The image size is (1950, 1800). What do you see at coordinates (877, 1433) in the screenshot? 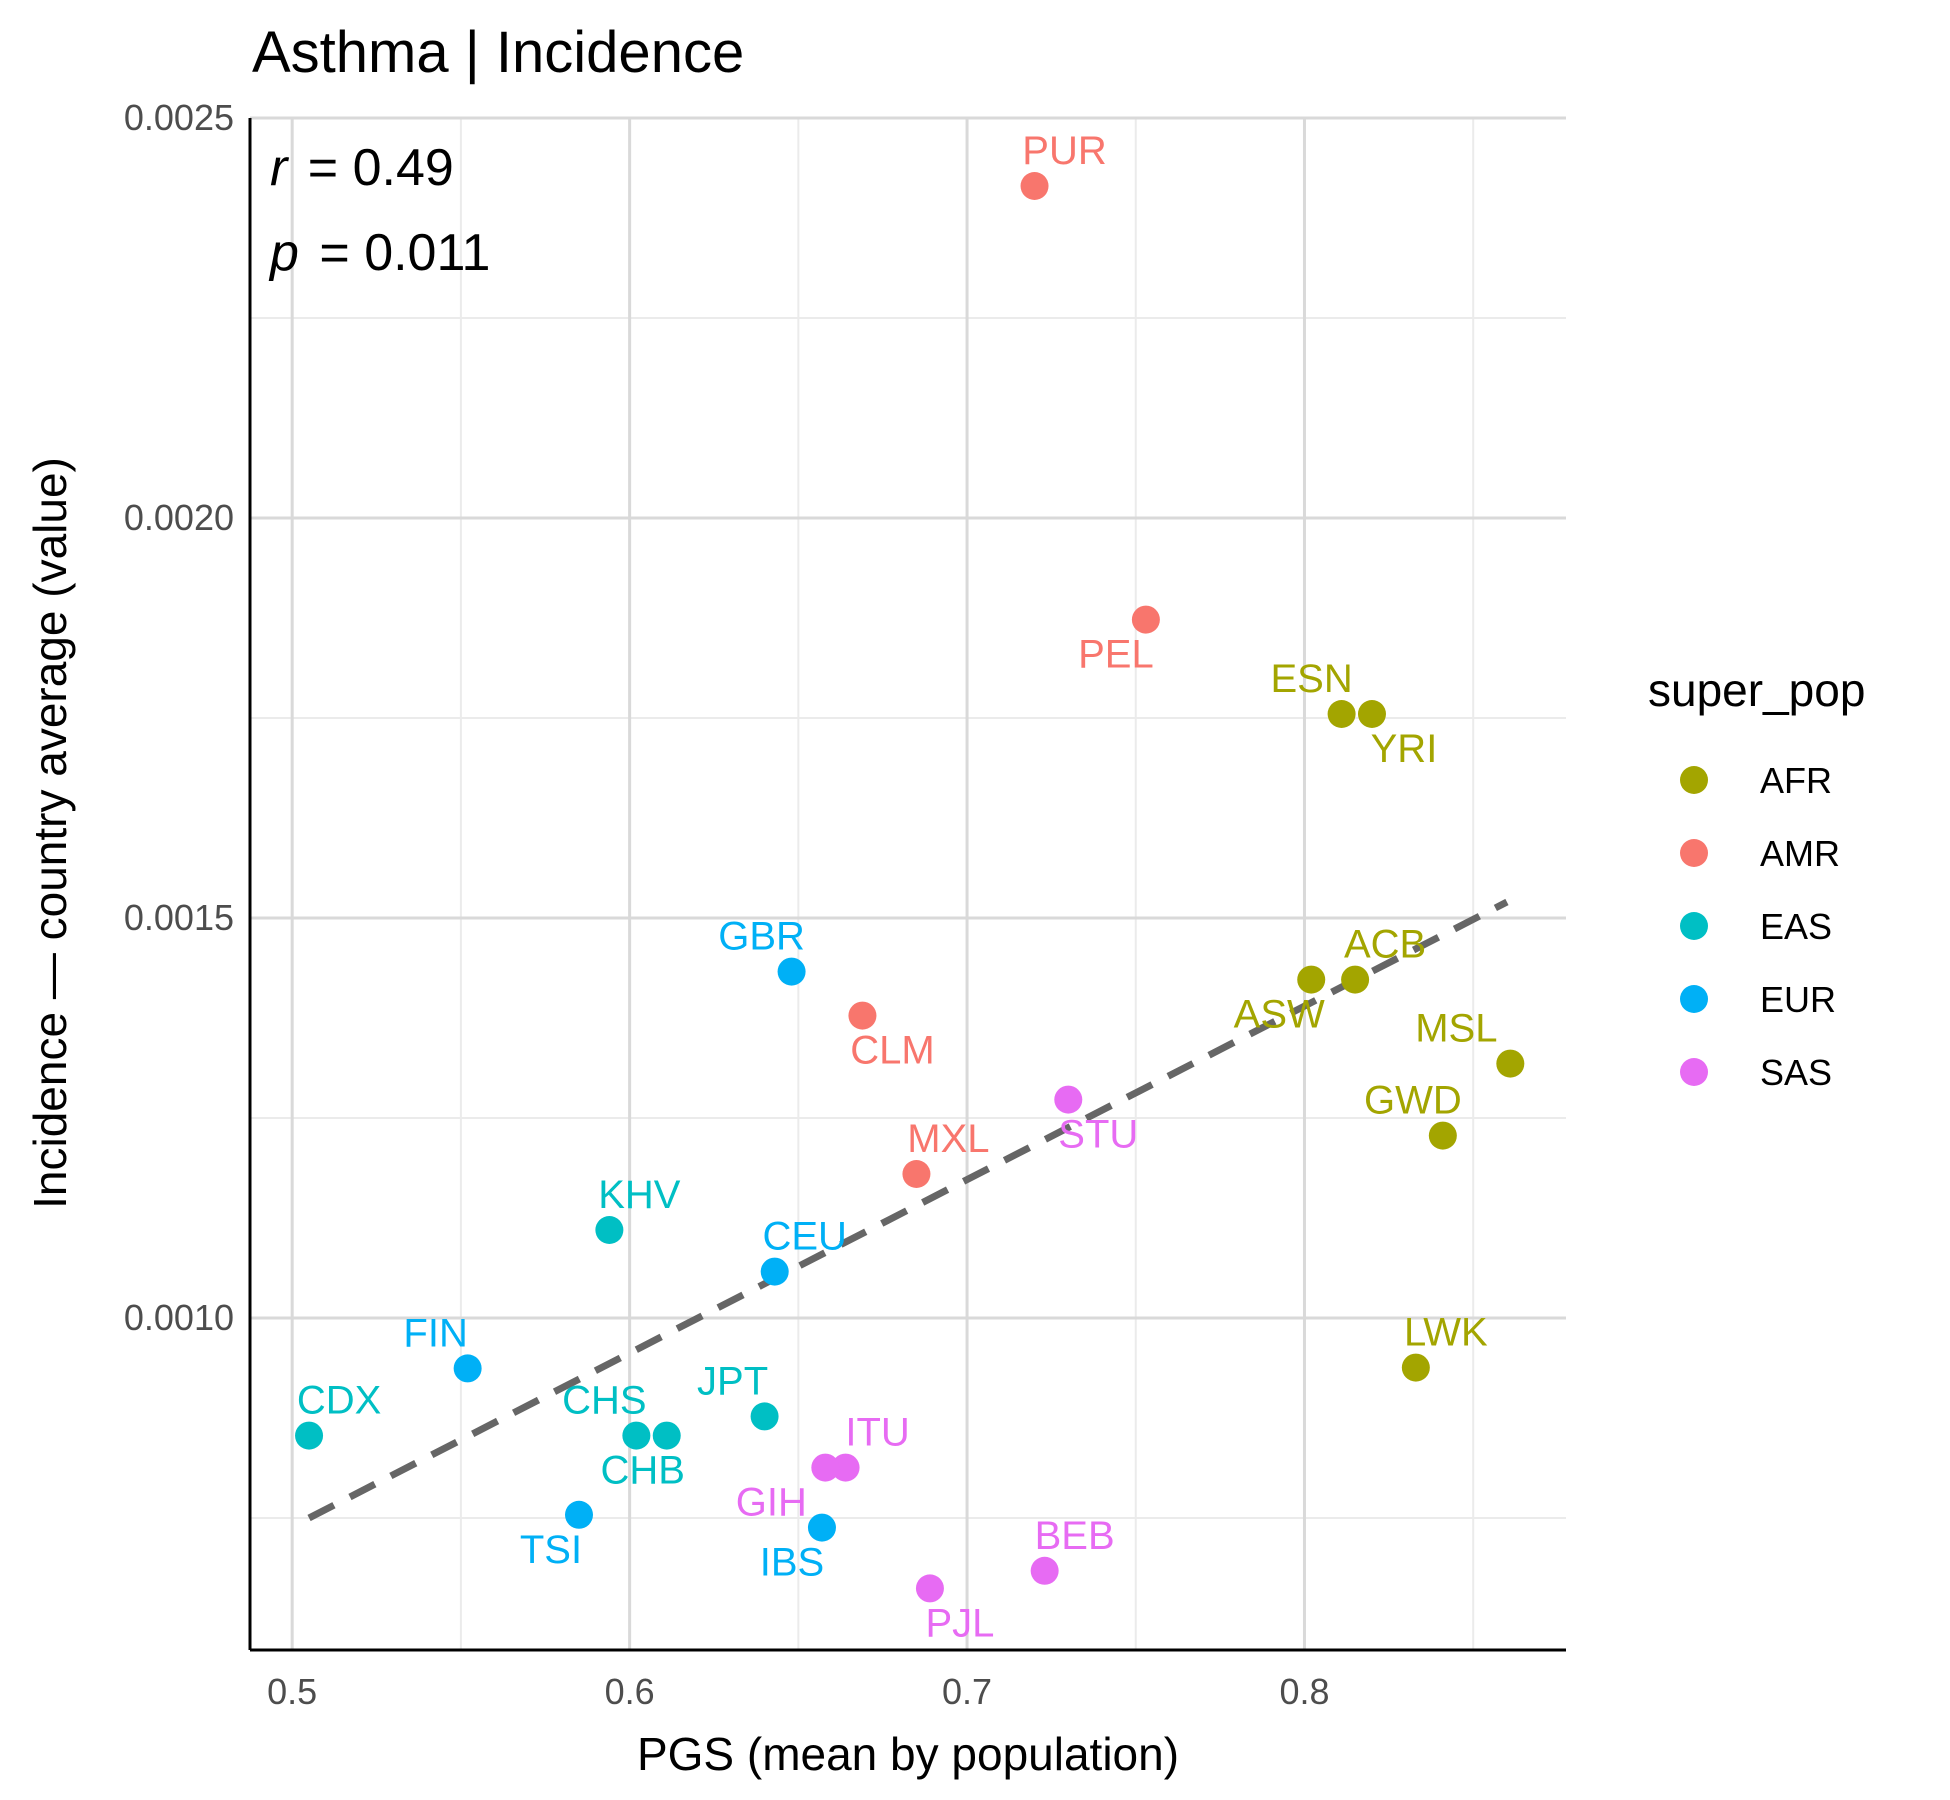
I see `point-label-itu: ITU` at bounding box center [877, 1433].